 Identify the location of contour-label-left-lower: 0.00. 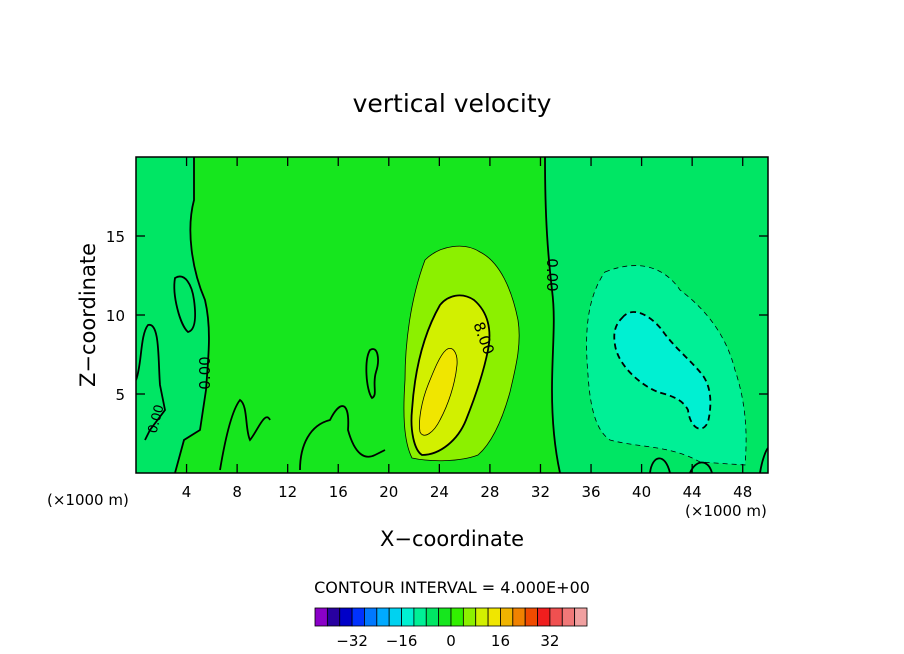
(157, 419).